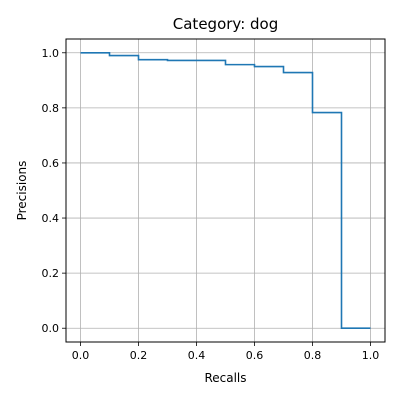  What do you see at coordinates (255, 355) in the screenshot?
I see `x-tick-label: 0.6` at bounding box center [255, 355].